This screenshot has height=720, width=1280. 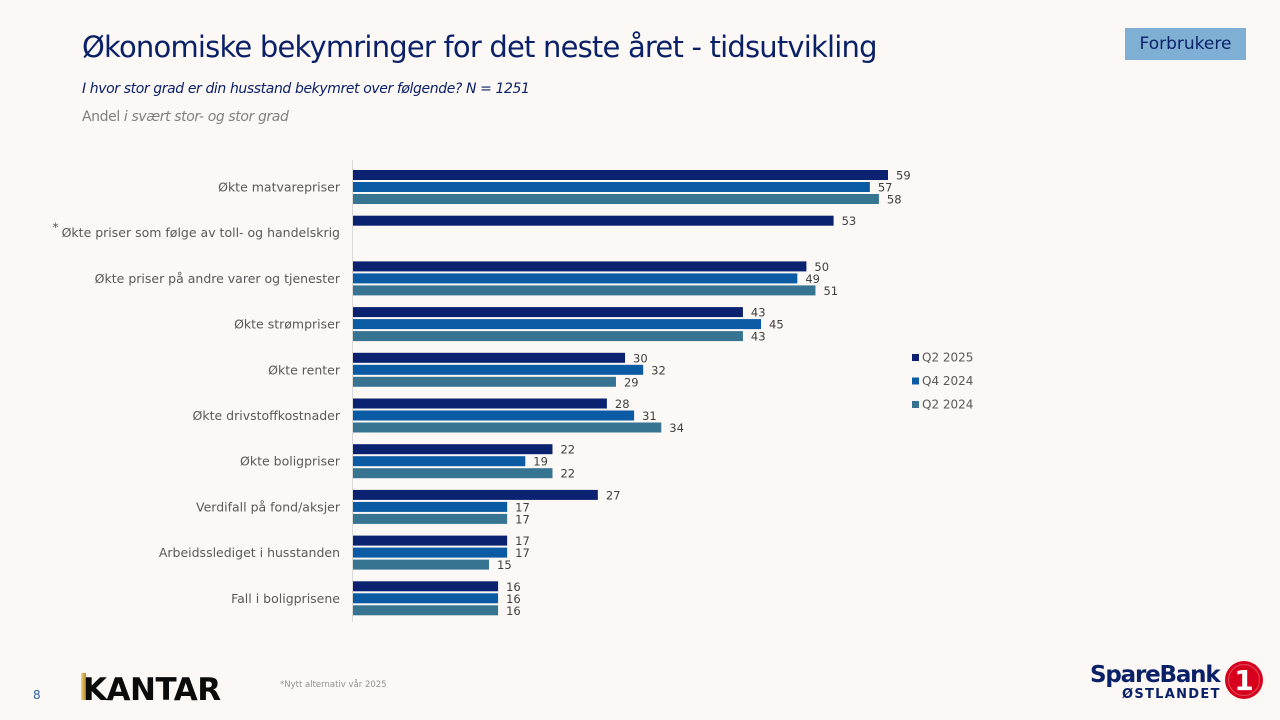 What do you see at coordinates (304, 369) in the screenshot?
I see `category-label: Økte renter` at bounding box center [304, 369].